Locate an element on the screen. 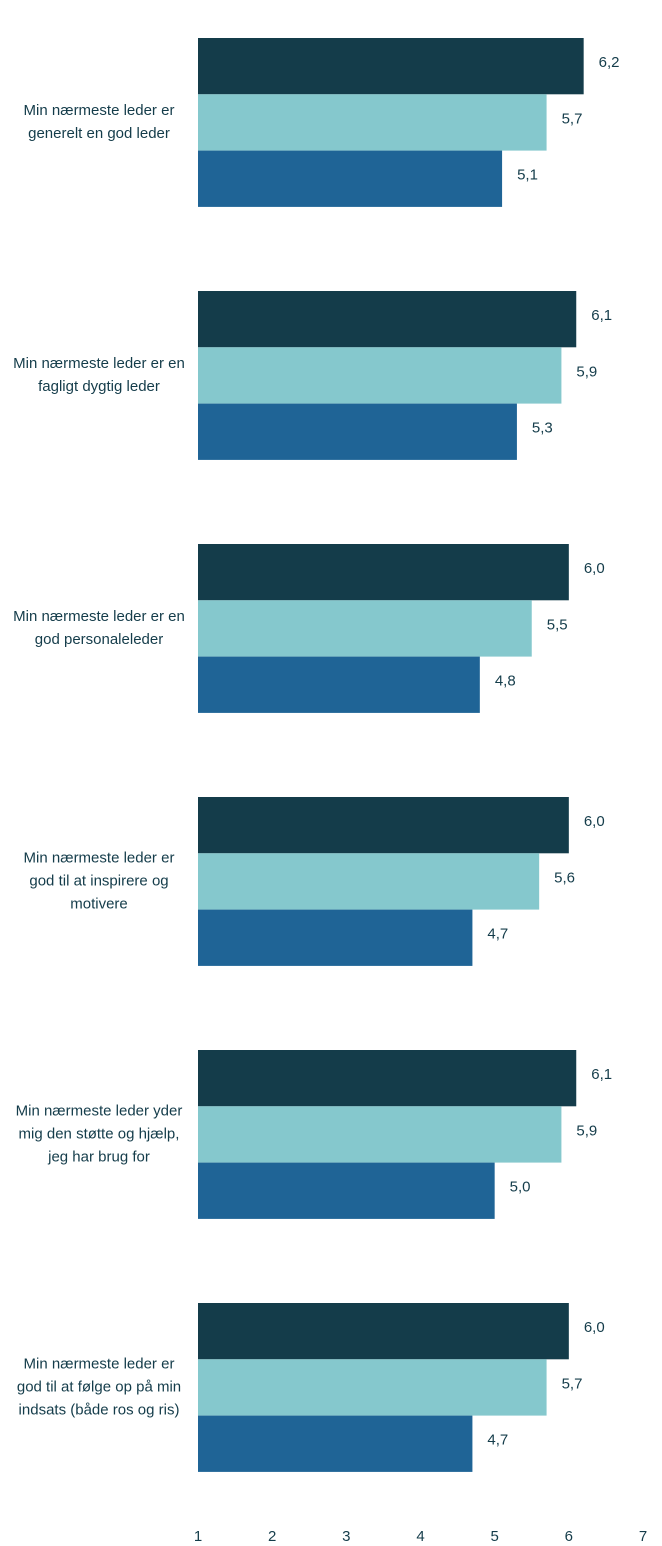 The width and height of the screenshot is (662, 1546). value-label: 5,1 is located at coordinates (527, 175).